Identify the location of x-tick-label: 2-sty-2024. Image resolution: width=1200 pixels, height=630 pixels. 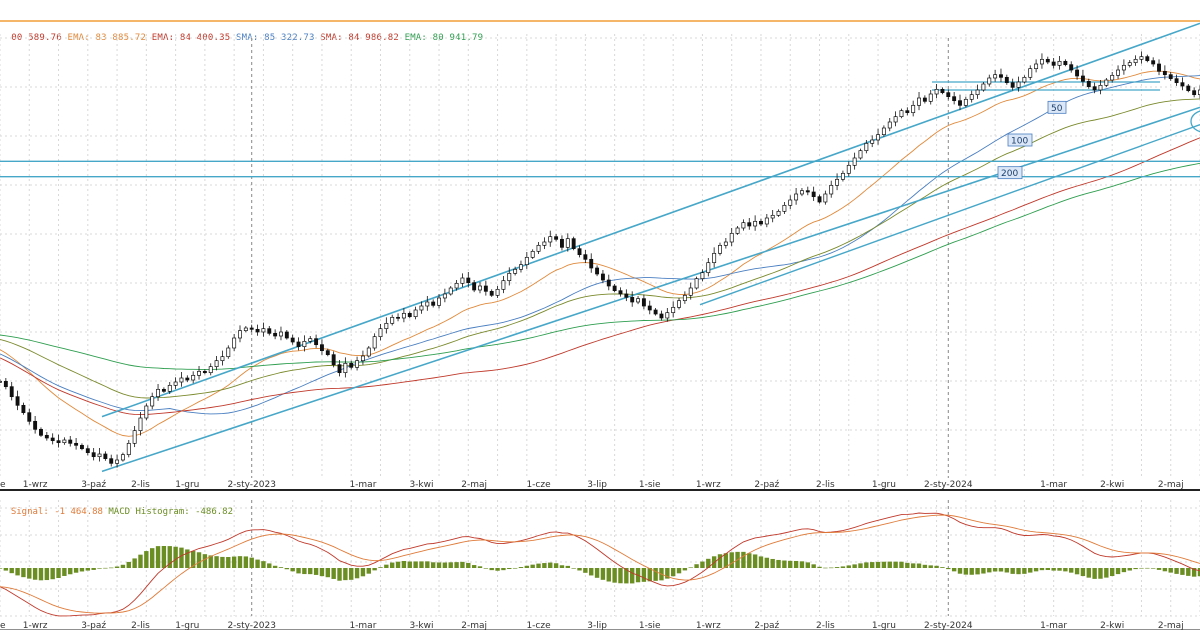
(948, 485).